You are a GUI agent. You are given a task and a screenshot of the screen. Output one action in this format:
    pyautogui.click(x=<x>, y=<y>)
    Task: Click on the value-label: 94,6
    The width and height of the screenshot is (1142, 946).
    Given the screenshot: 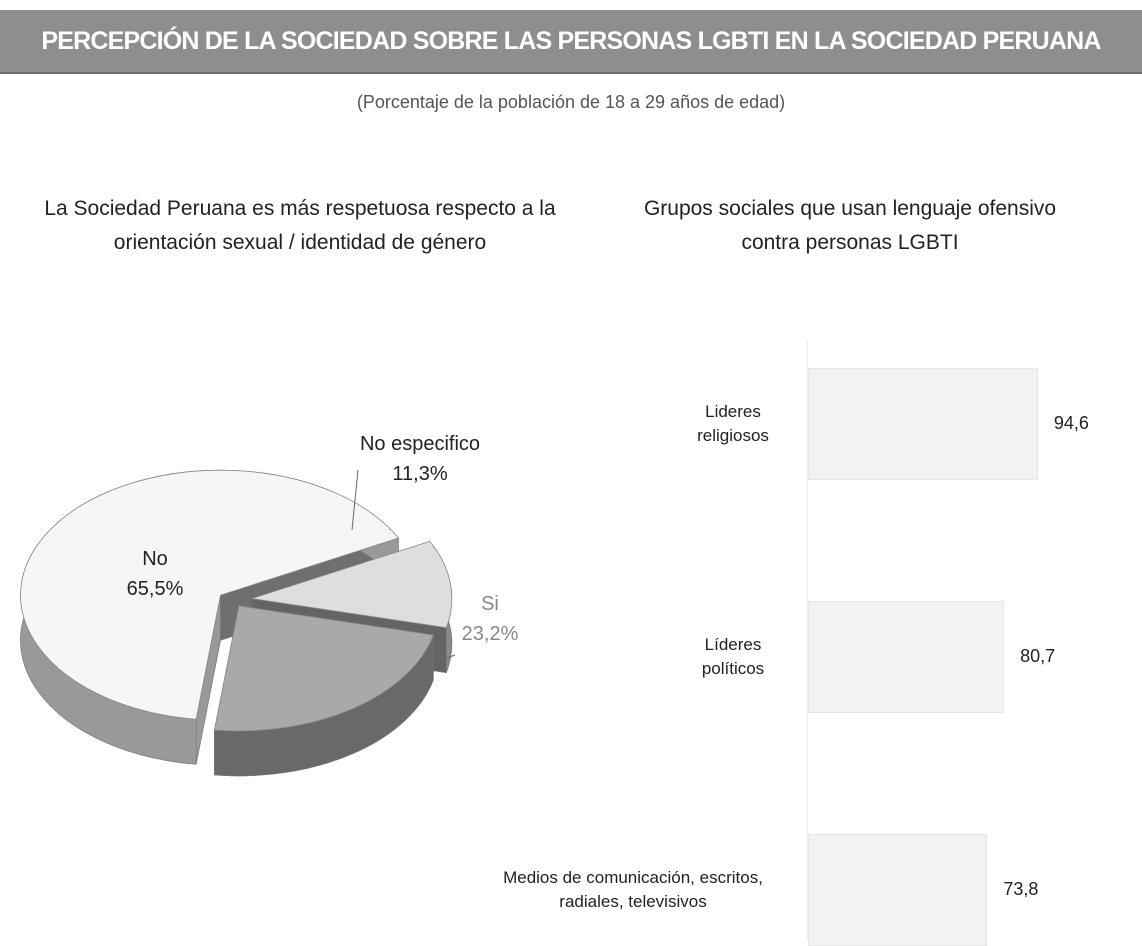 What is the action you would take?
    pyautogui.click(x=1071, y=423)
    